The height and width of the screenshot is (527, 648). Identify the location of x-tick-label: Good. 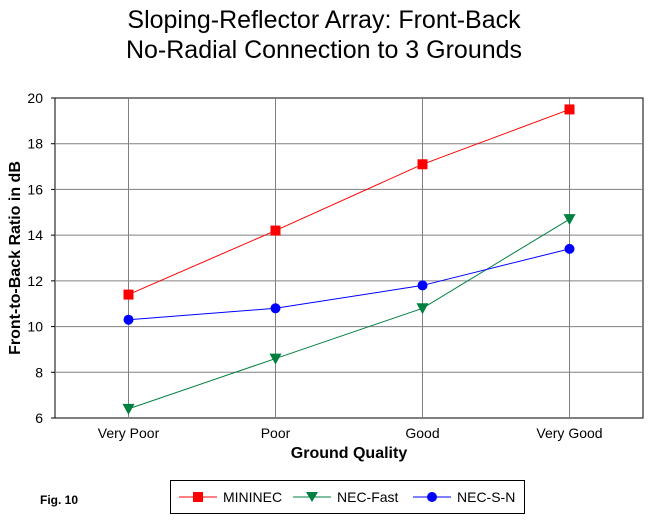
(422, 433).